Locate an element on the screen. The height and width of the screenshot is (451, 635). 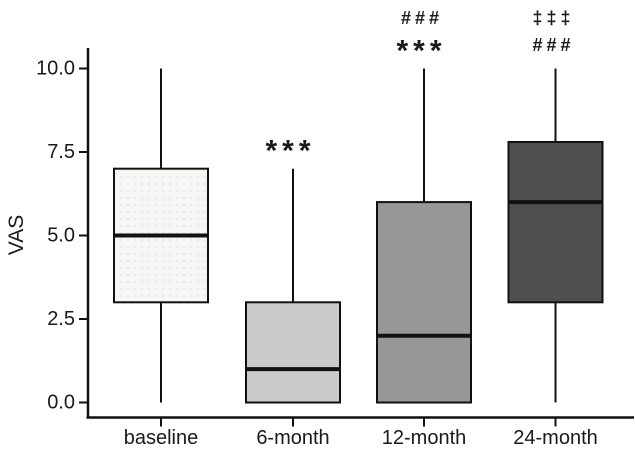
x-category-label: baseline is located at coordinates (161, 438).